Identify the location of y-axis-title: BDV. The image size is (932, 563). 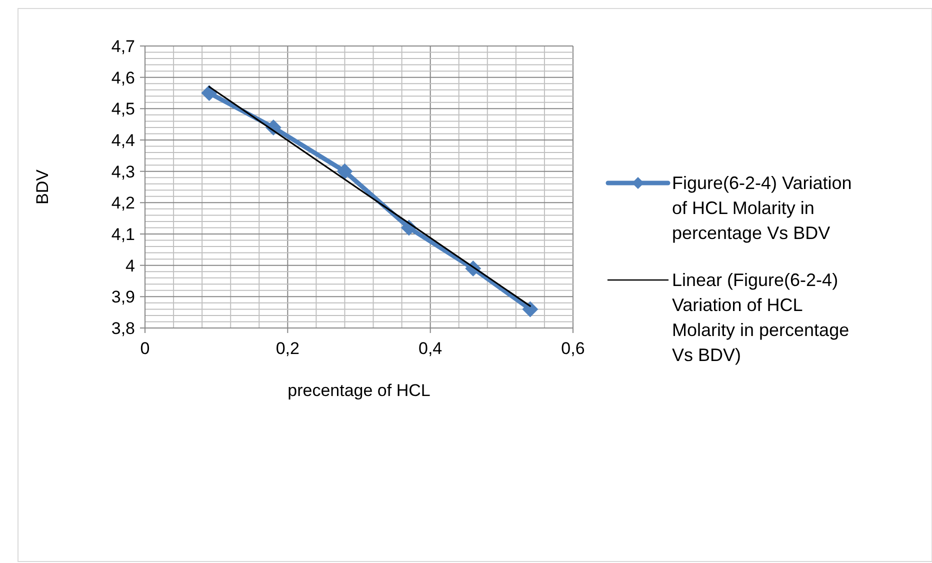
(42, 186).